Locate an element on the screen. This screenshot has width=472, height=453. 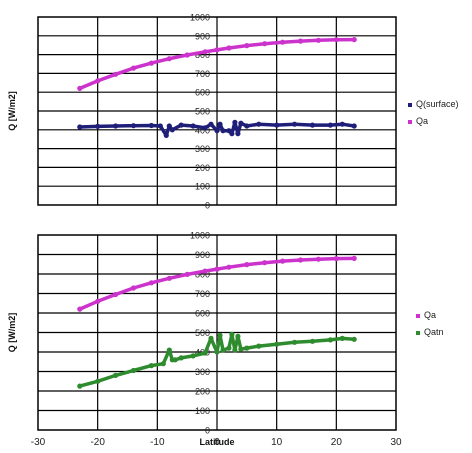
x-tick-label: 20 is located at coordinates (337, 442).